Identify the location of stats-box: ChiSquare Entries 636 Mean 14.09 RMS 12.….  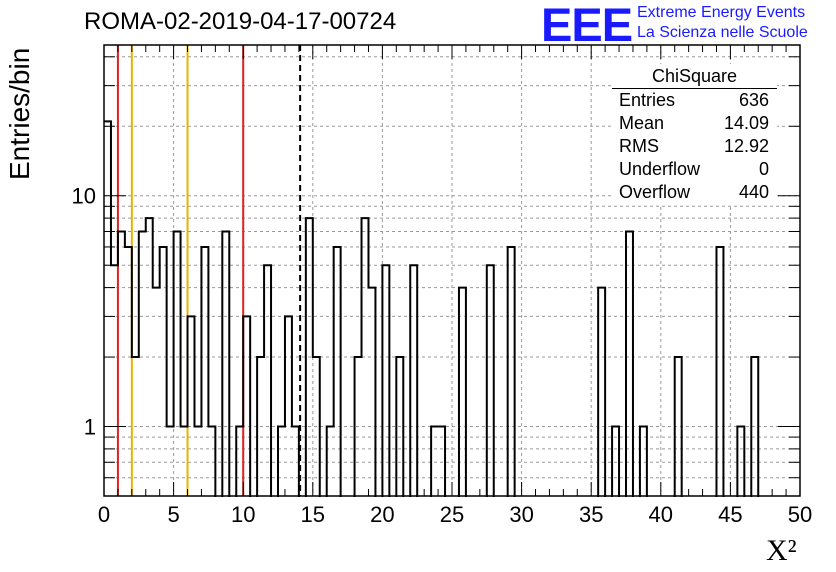
(694, 134).